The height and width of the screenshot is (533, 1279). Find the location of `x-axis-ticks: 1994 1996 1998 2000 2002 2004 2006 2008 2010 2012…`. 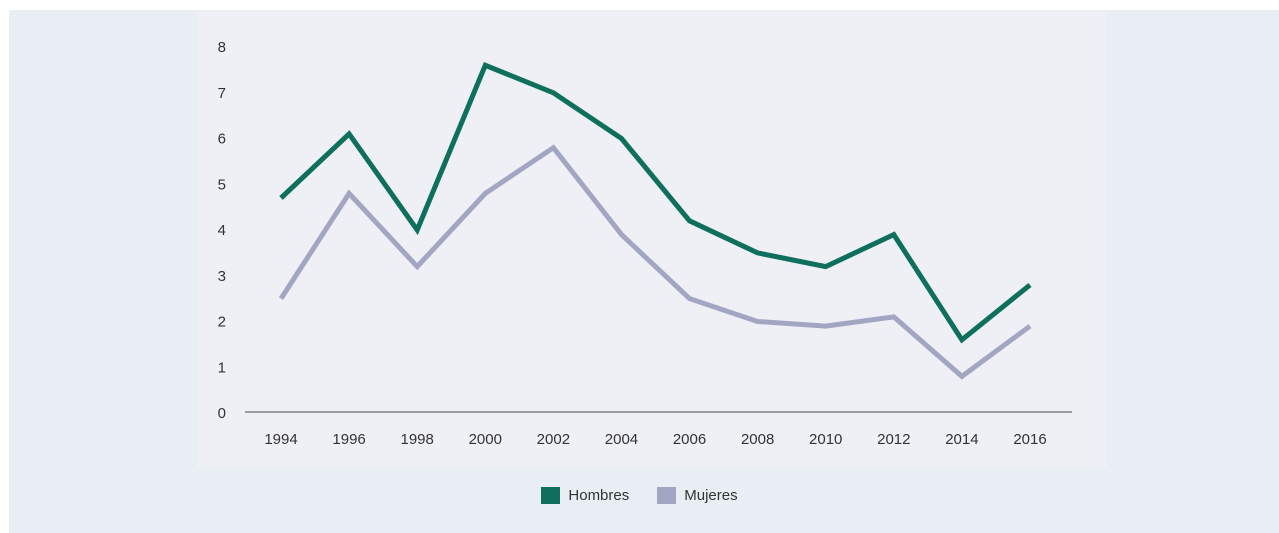

x-axis-ticks: 1994 1996 1998 2000 2002 2004 2006 2008 2010 2012… is located at coordinates (655, 439).